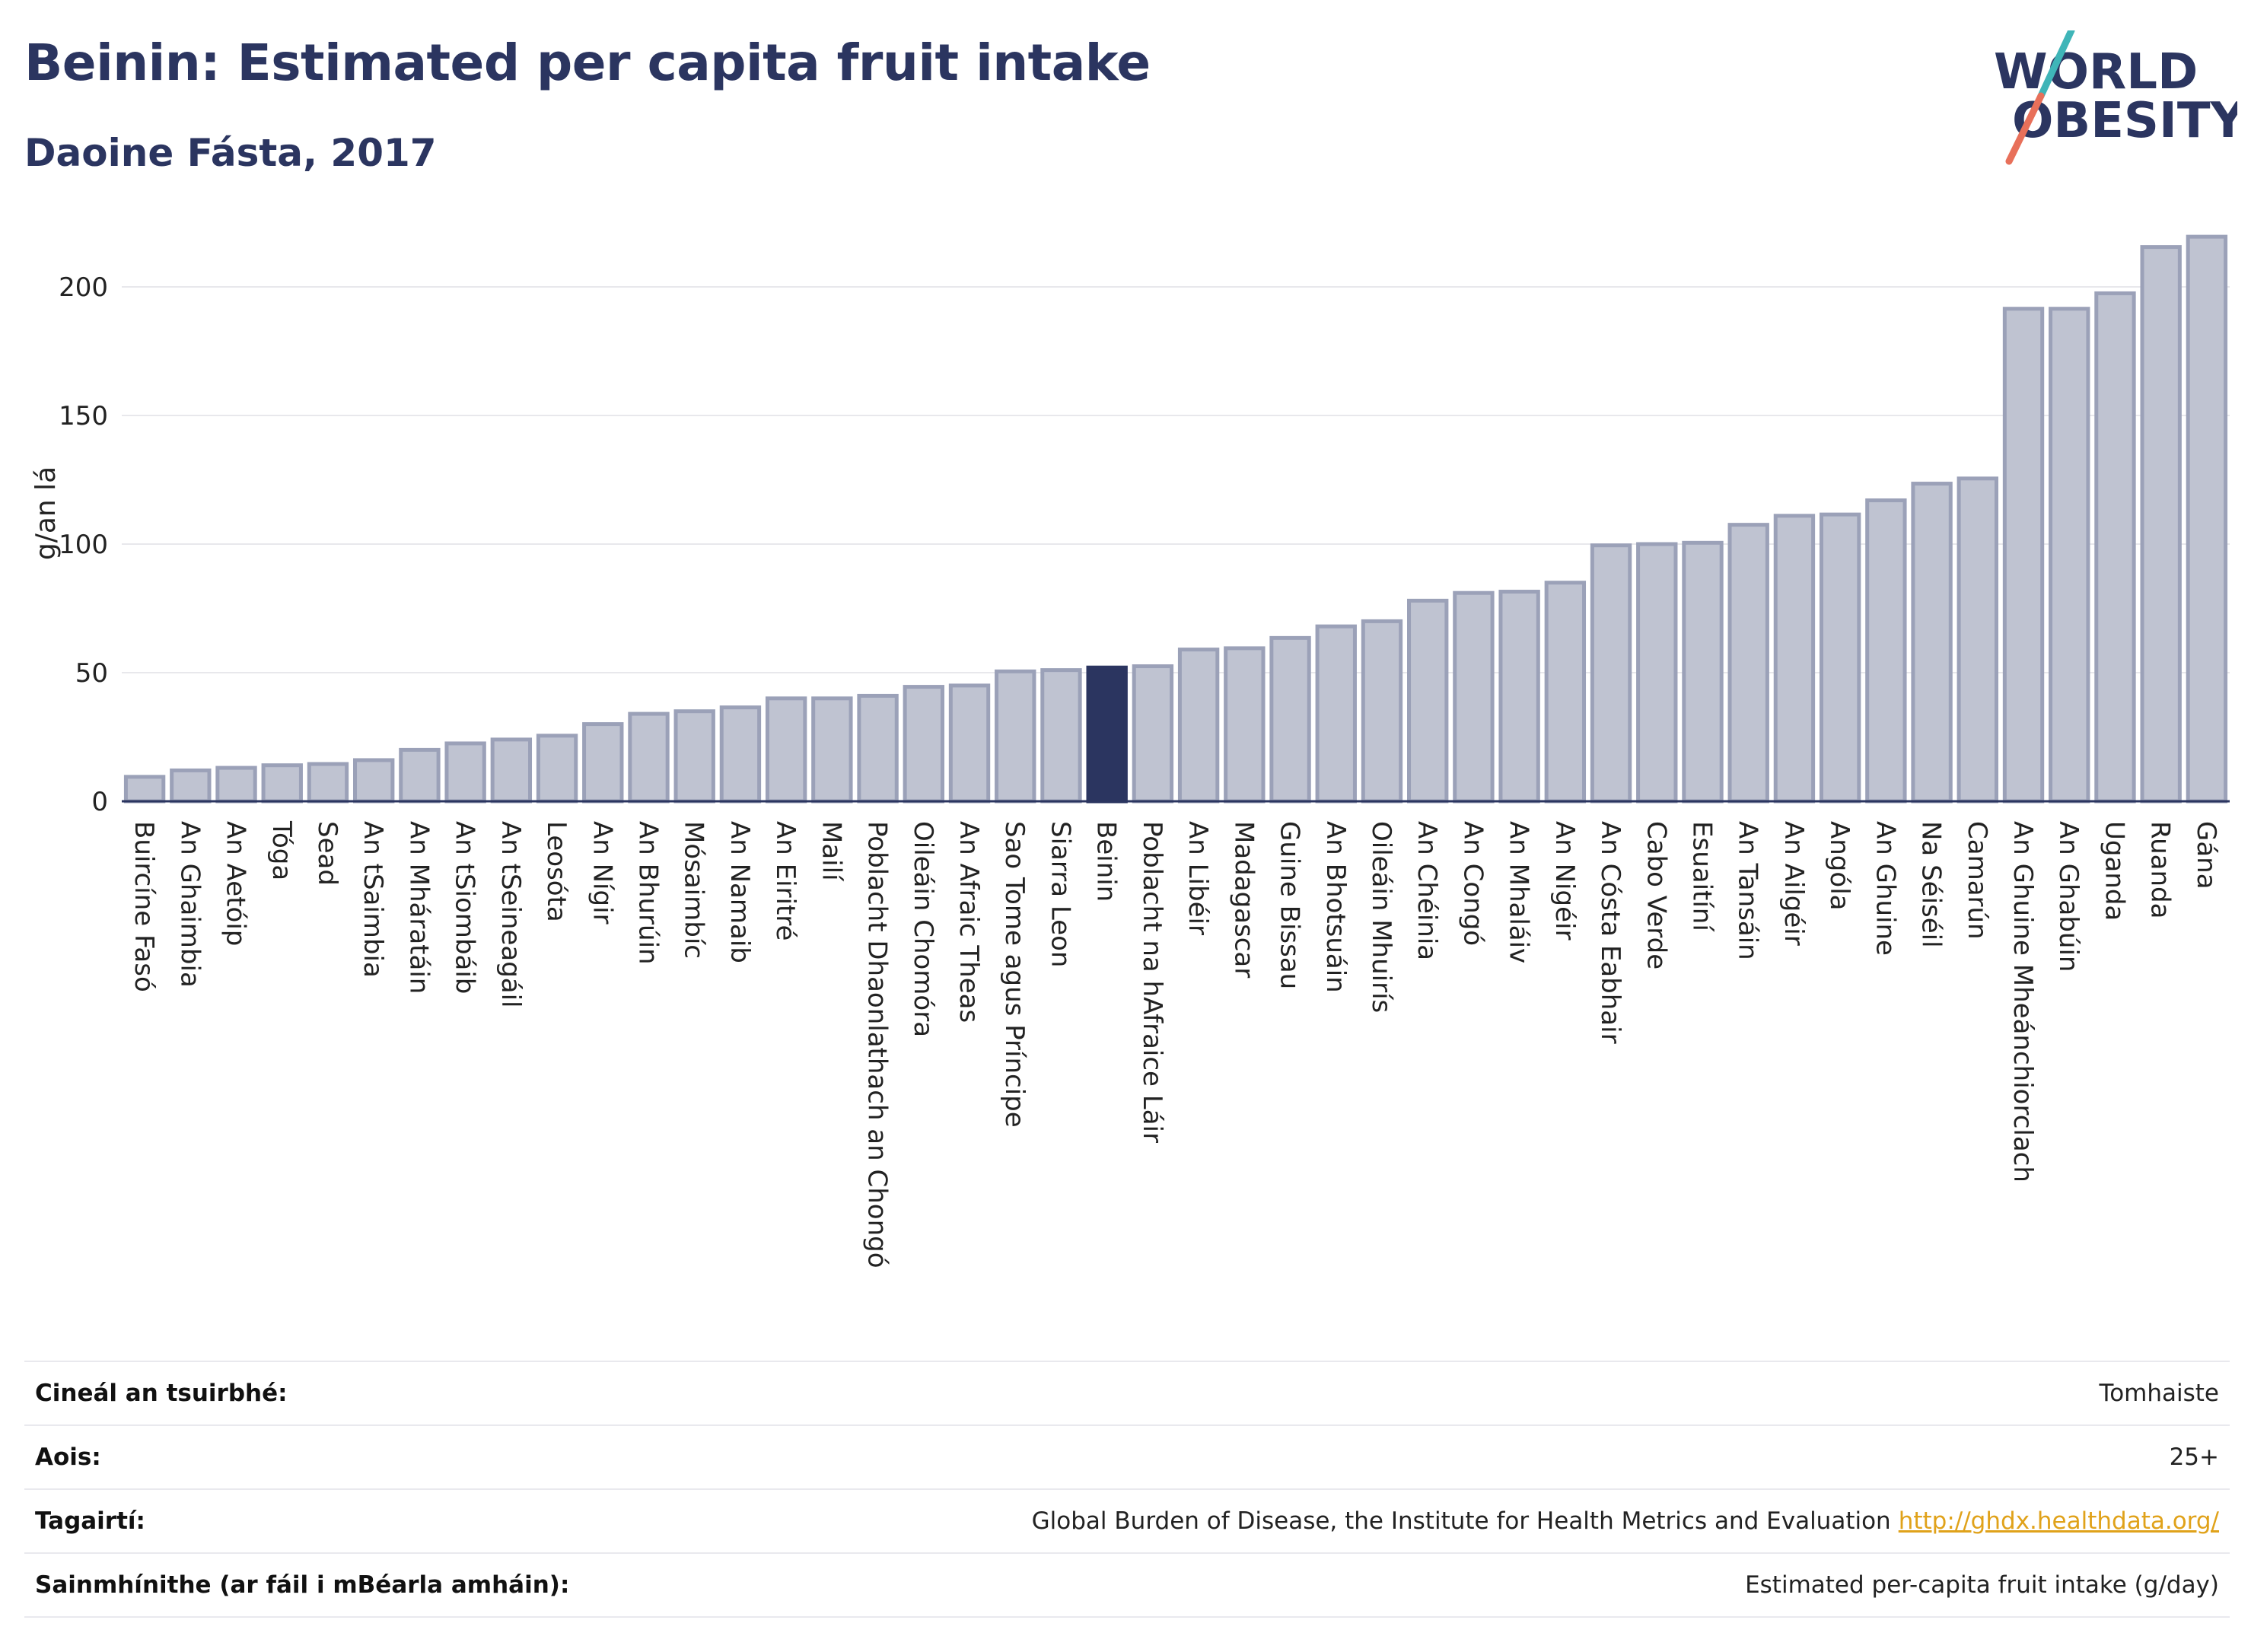 The width and height of the screenshot is (2251, 1652). What do you see at coordinates (2206, 855) in the screenshot?
I see `x-tick-label: Gána` at bounding box center [2206, 855].